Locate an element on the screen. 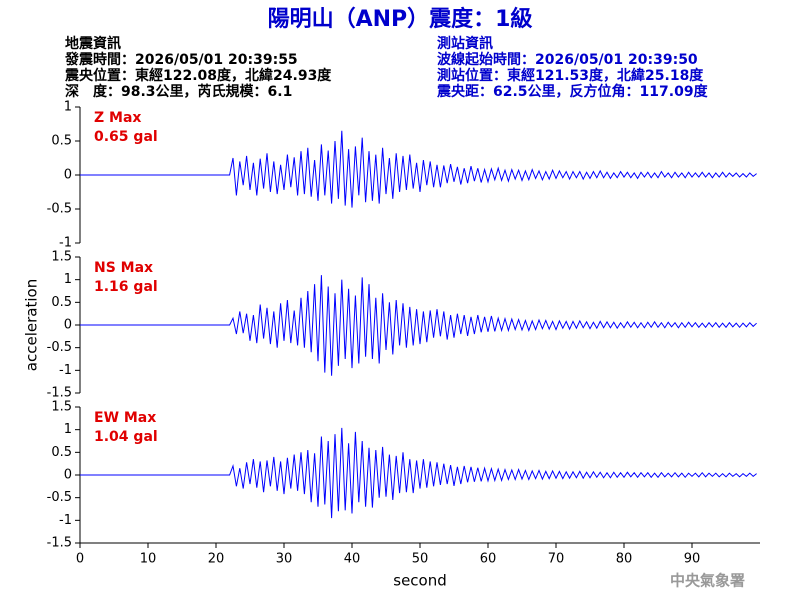 The width and height of the screenshot is (800, 600). x-axis-label: second is located at coordinates (420, 581).